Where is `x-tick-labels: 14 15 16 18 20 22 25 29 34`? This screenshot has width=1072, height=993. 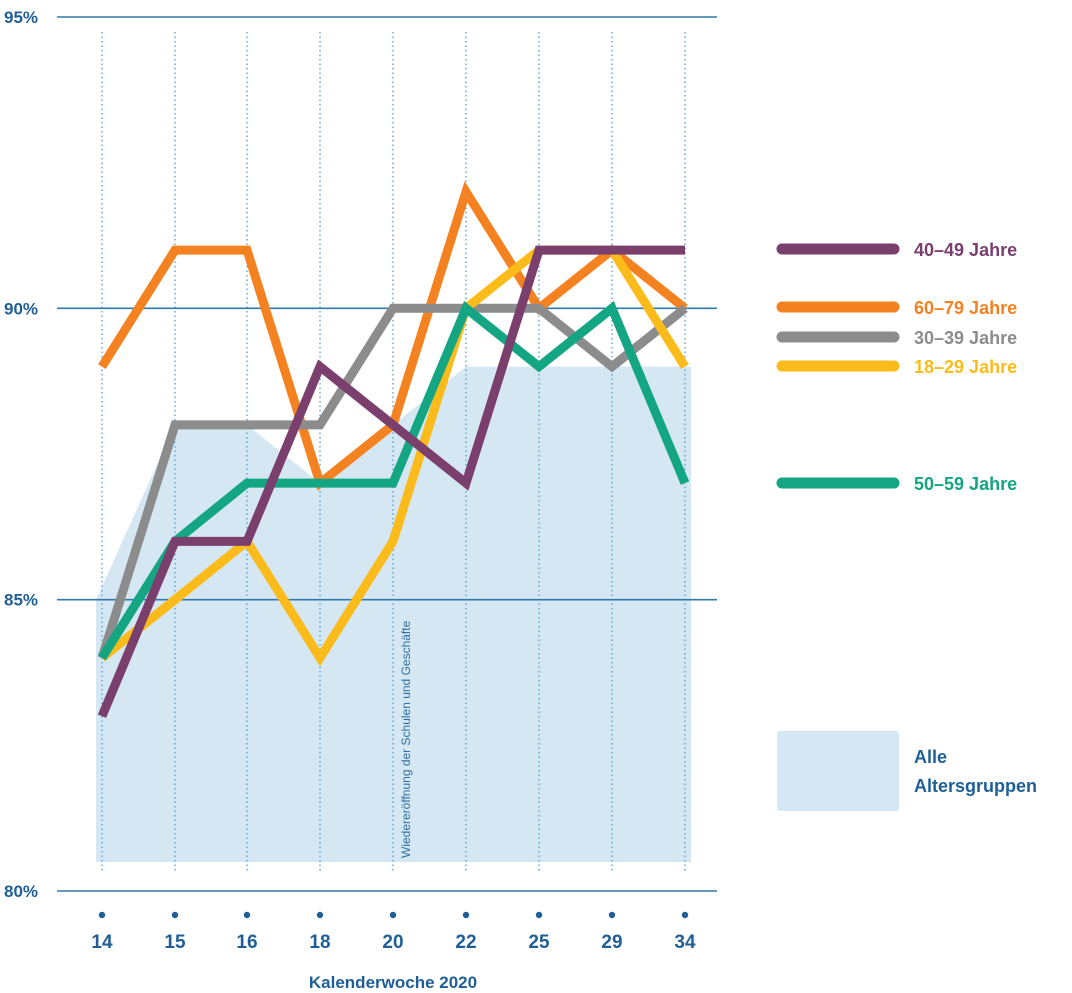 x-tick-labels: 14 15 16 18 20 22 25 29 34 is located at coordinates (393, 932).